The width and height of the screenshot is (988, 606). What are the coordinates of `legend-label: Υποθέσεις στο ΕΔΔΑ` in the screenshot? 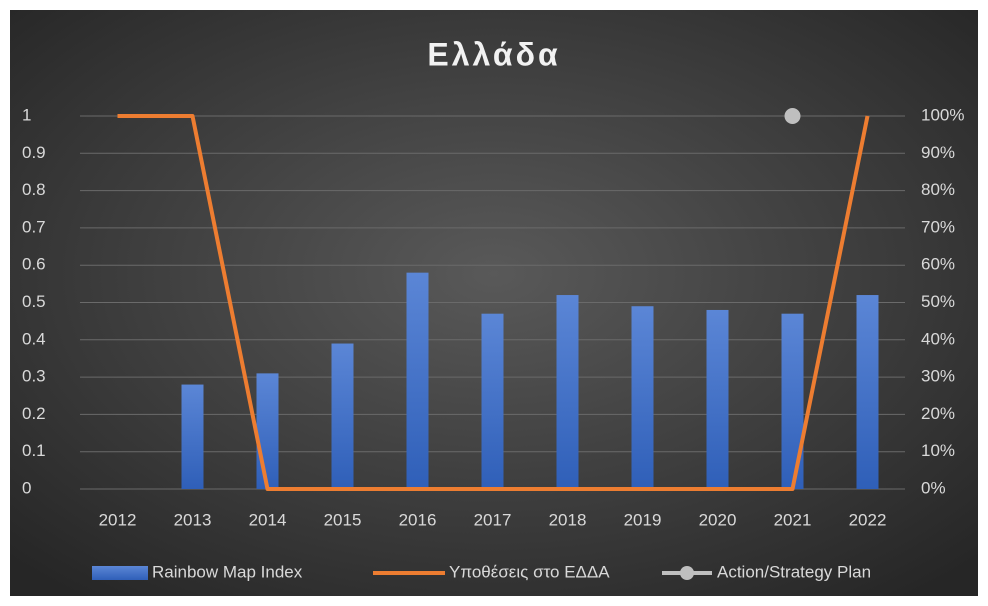 It's located at (529, 571).